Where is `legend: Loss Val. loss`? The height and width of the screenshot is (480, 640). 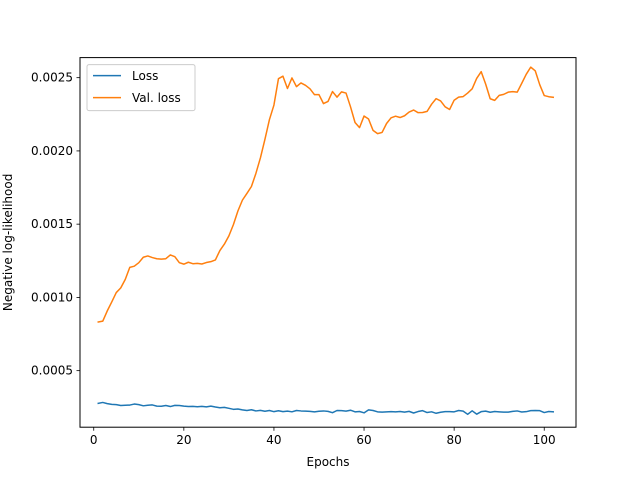 legend: Loss Val. loss is located at coordinates (141, 88).